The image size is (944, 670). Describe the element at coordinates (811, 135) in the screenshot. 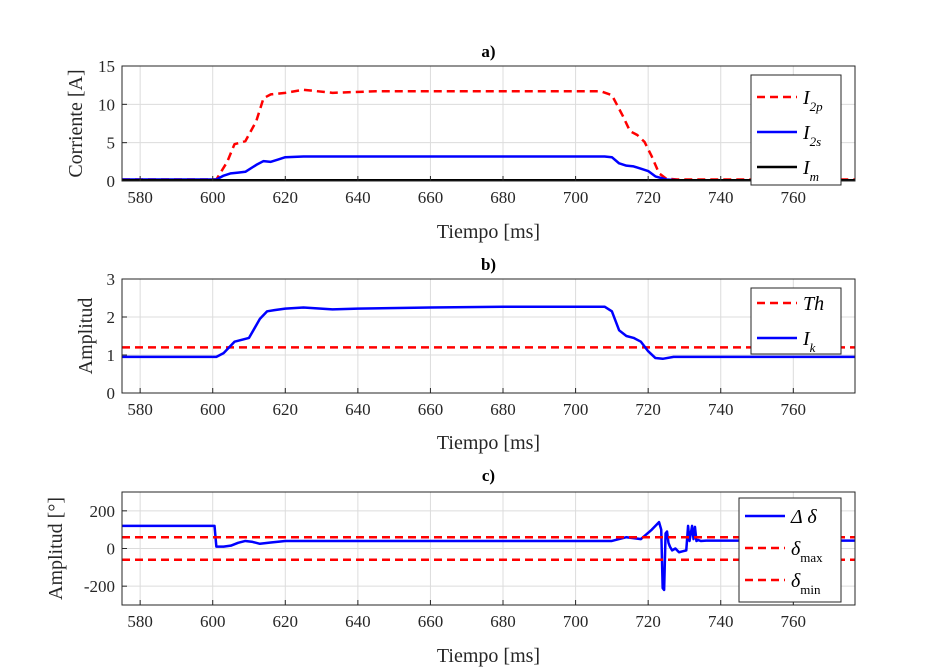

I see `legend-entry: I2s` at that location.